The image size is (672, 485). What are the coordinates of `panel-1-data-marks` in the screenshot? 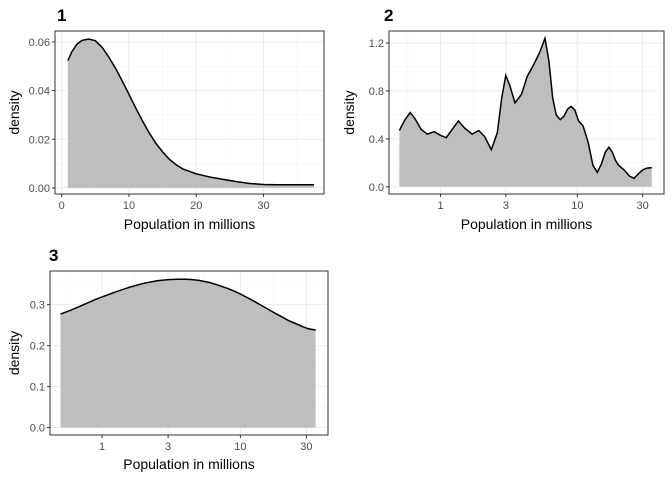 It's located at (190, 113).